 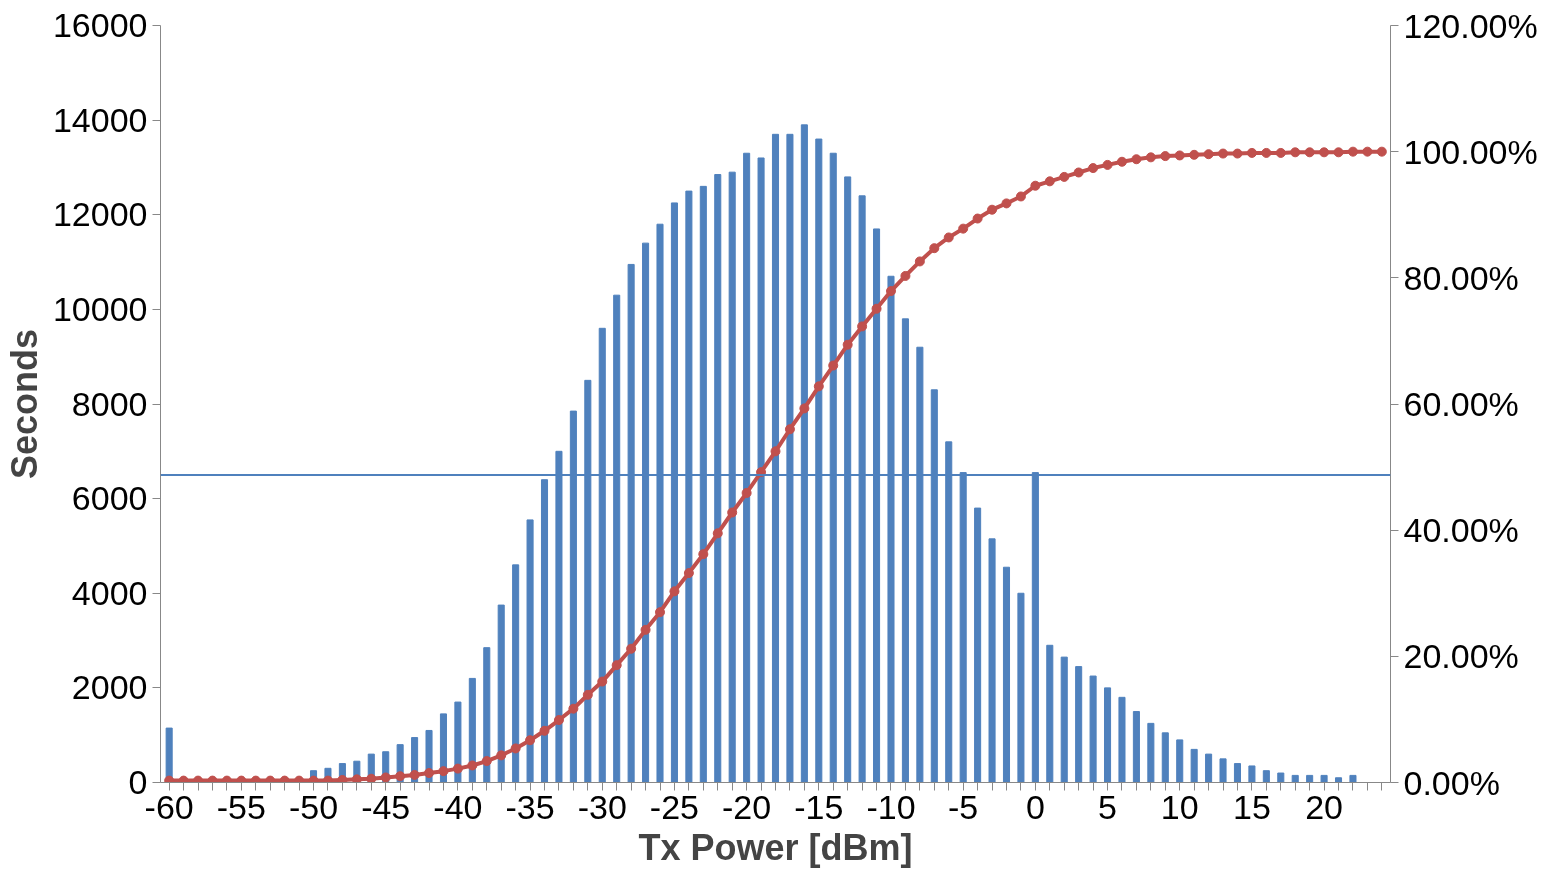 I want to click on y-tick-label: 14000, so click(x=100, y=119).